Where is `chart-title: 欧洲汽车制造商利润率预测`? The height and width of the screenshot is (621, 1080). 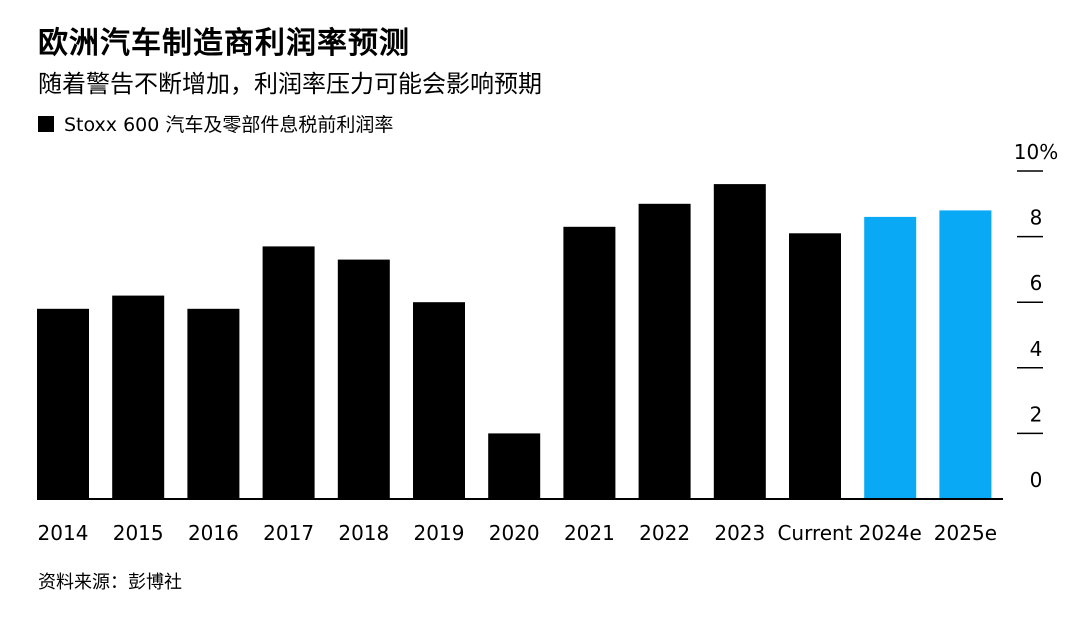
chart-title: 欧洲汽车制造商利润率预测 is located at coordinates (224, 43).